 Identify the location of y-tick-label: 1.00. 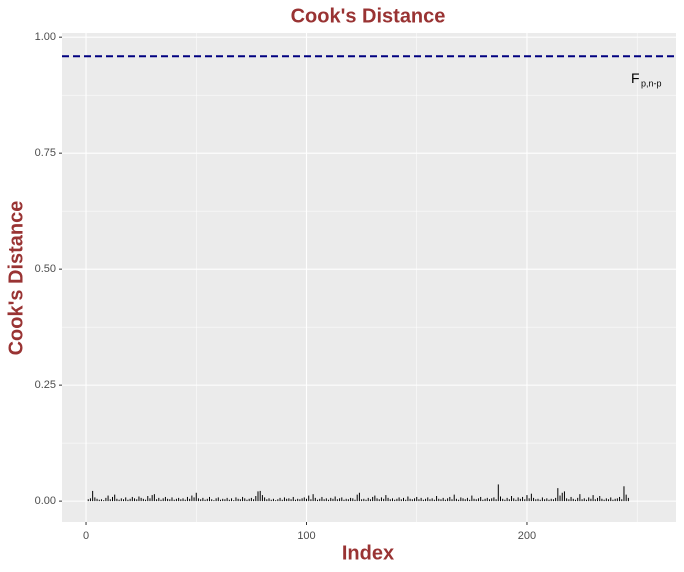
(45, 37).